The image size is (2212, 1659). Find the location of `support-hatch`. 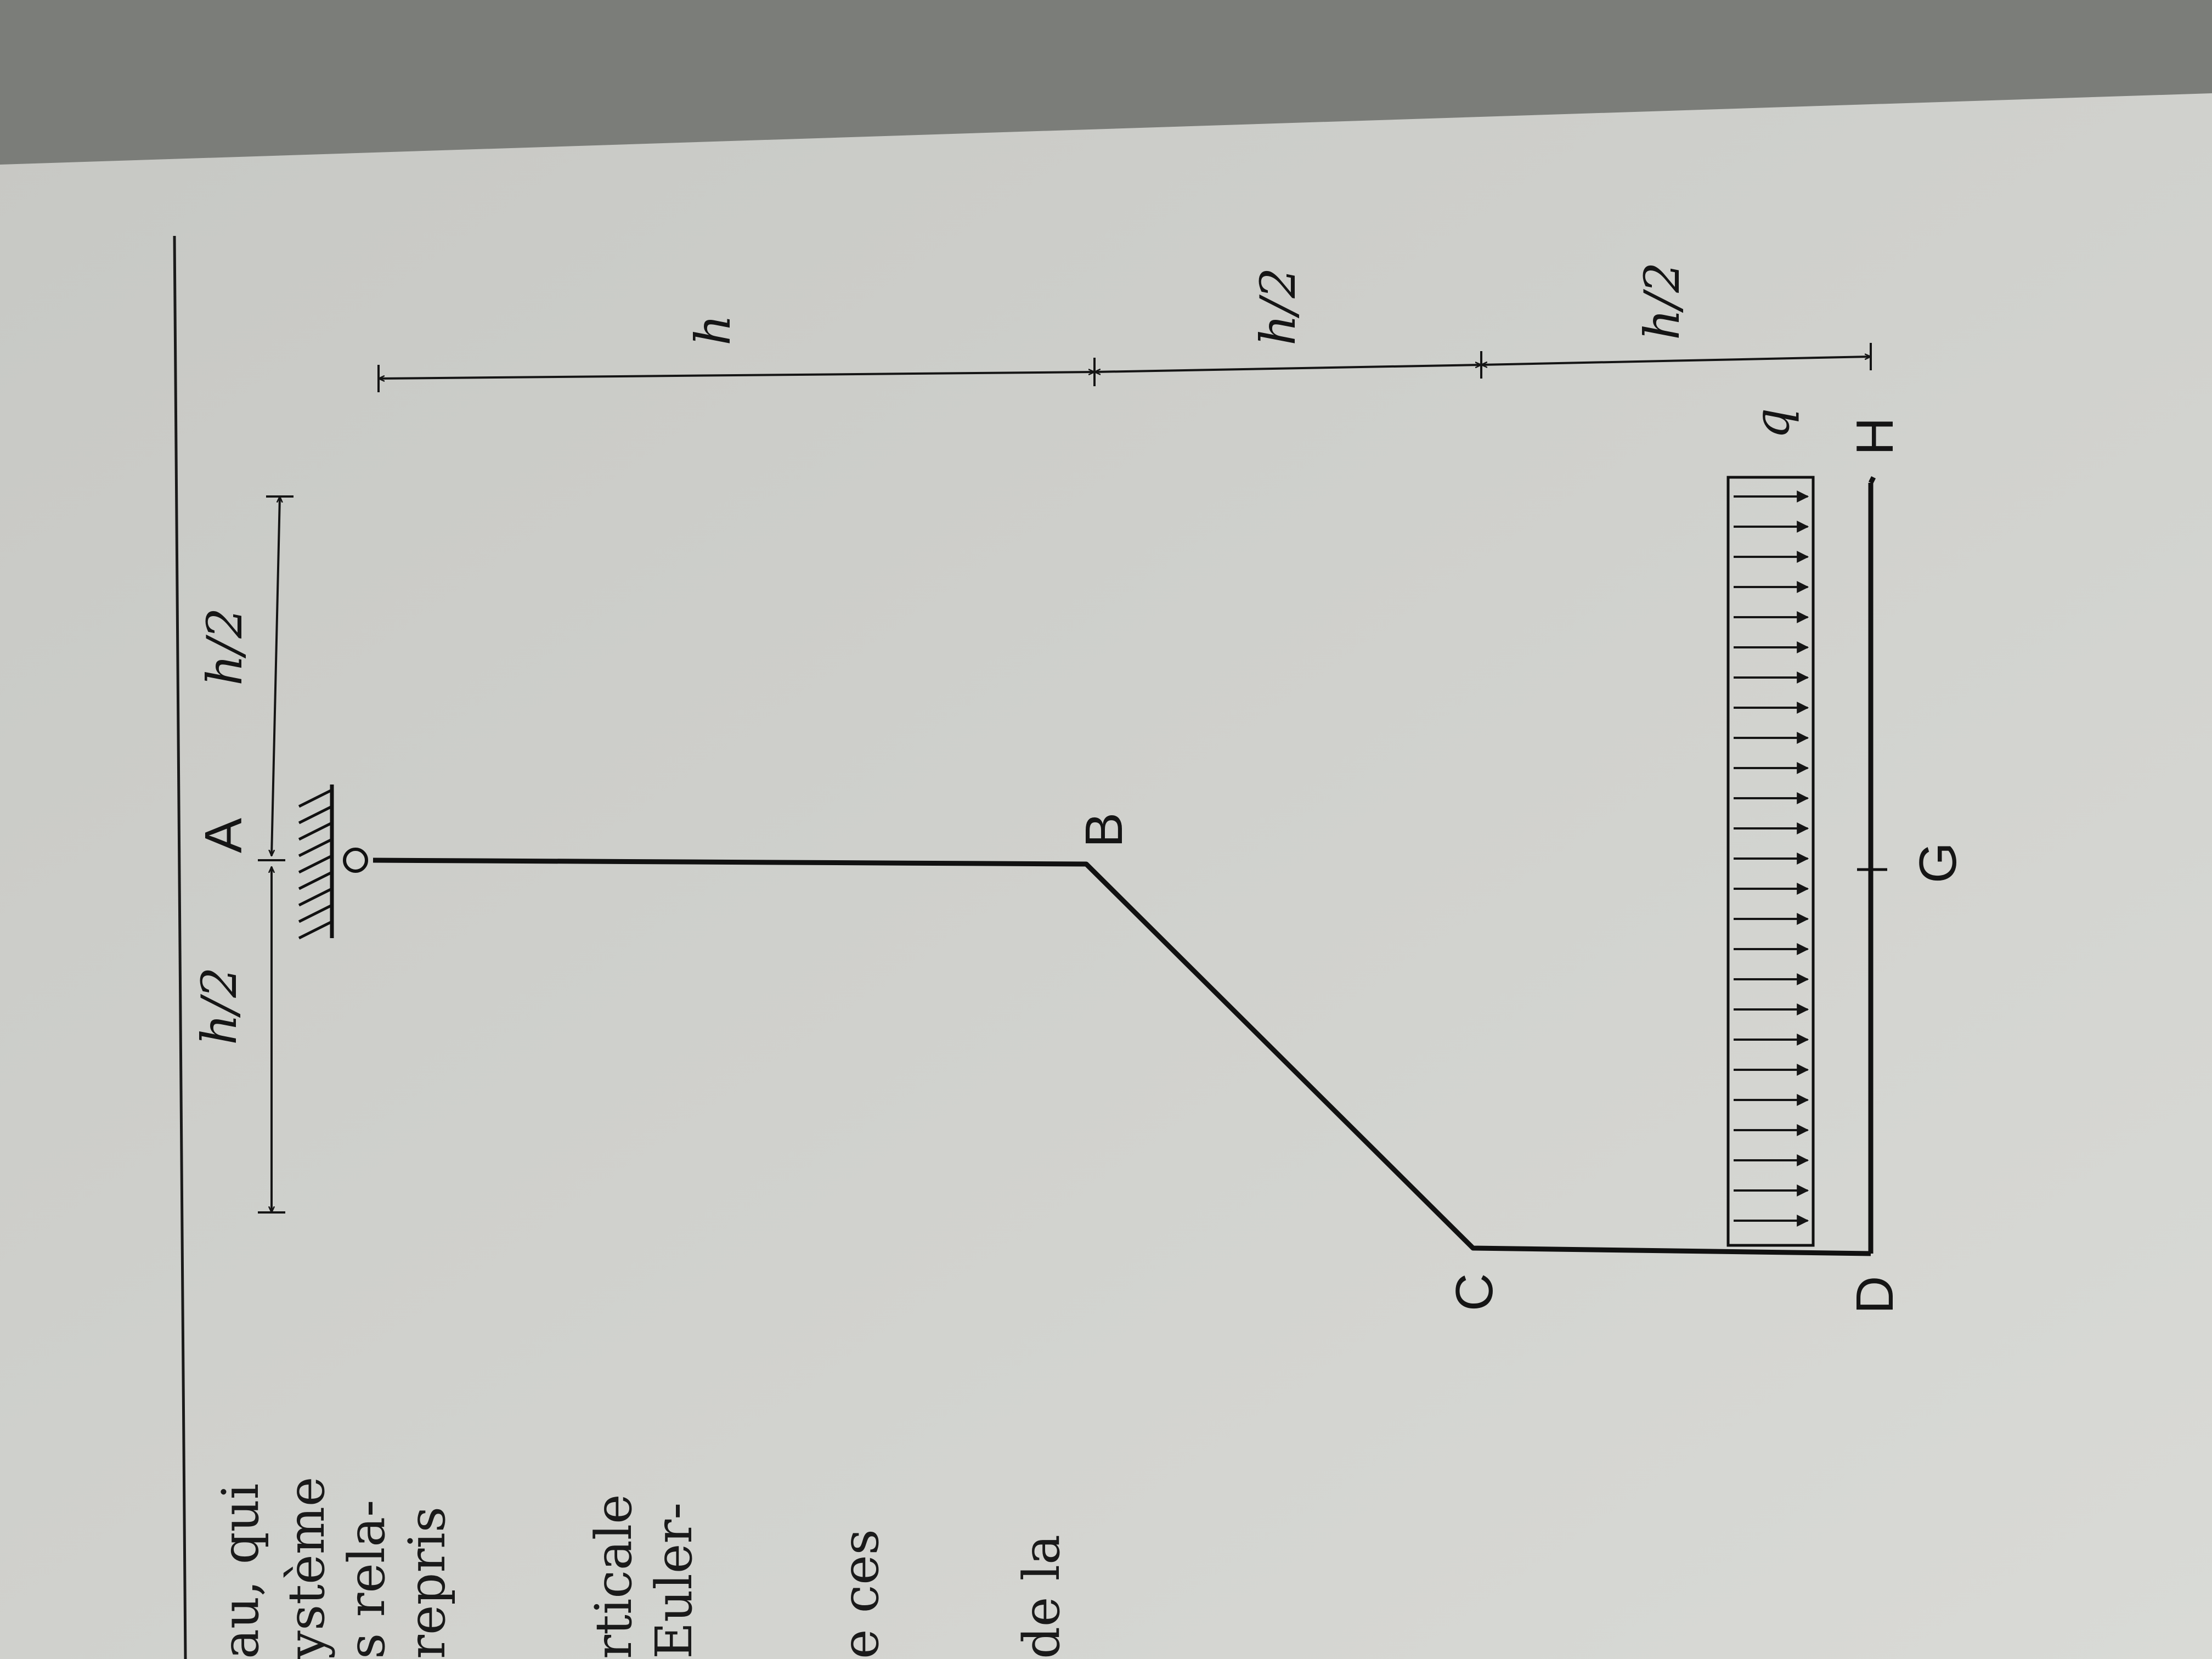

support-hatch is located at coordinates (315, 864).